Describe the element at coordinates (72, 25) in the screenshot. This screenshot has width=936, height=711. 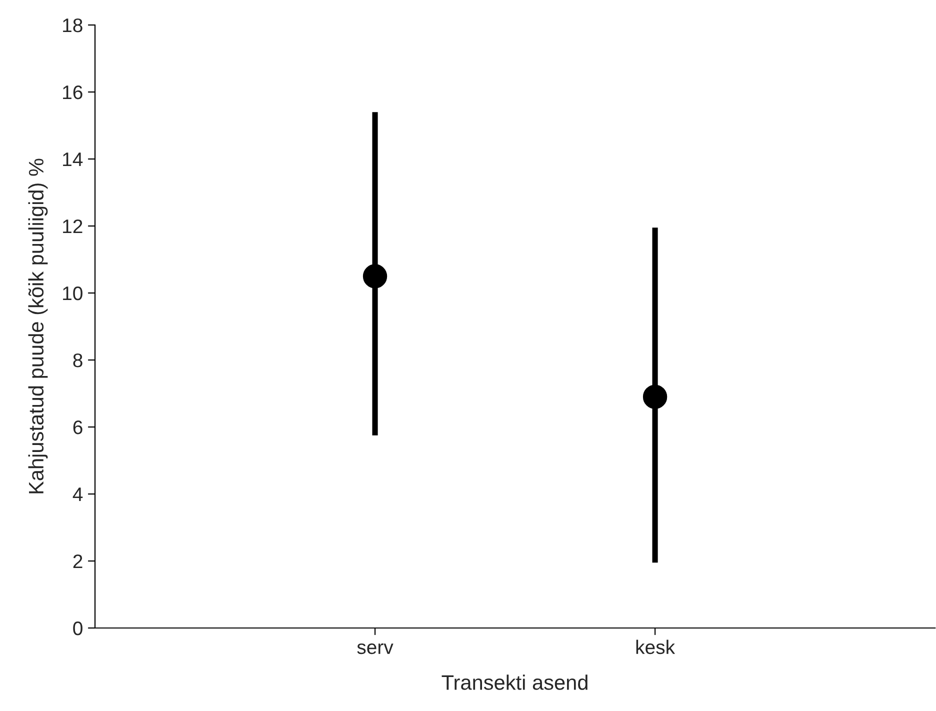
I see `y-tick-label: 18` at that location.